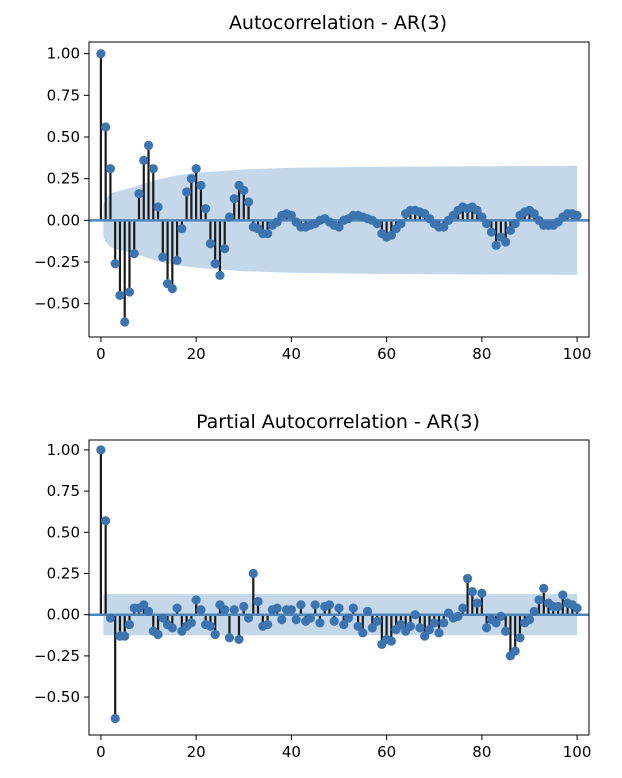 The width and height of the screenshot is (622, 778). Describe the element at coordinates (196, 752) in the screenshot. I see `pacf-x-tick-label: 20` at that location.